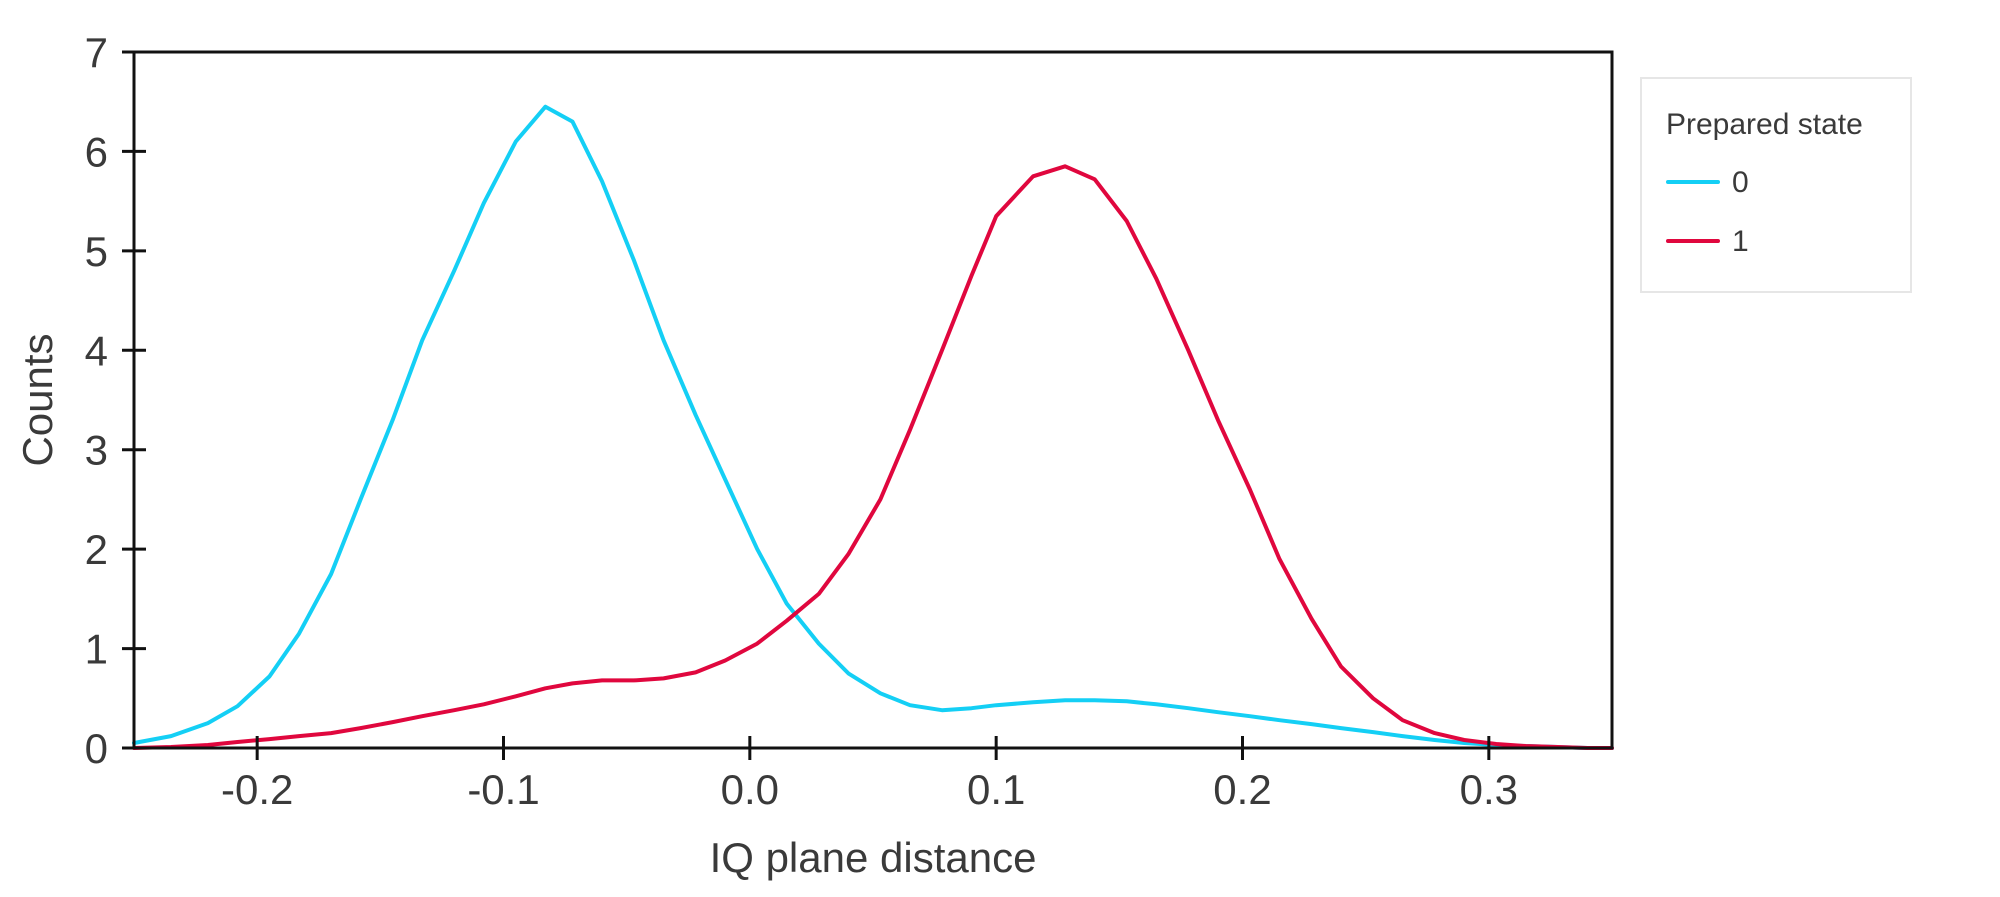 This screenshot has width=2000, height=897. I want to click on y-tick-label: 3, so click(96, 450).